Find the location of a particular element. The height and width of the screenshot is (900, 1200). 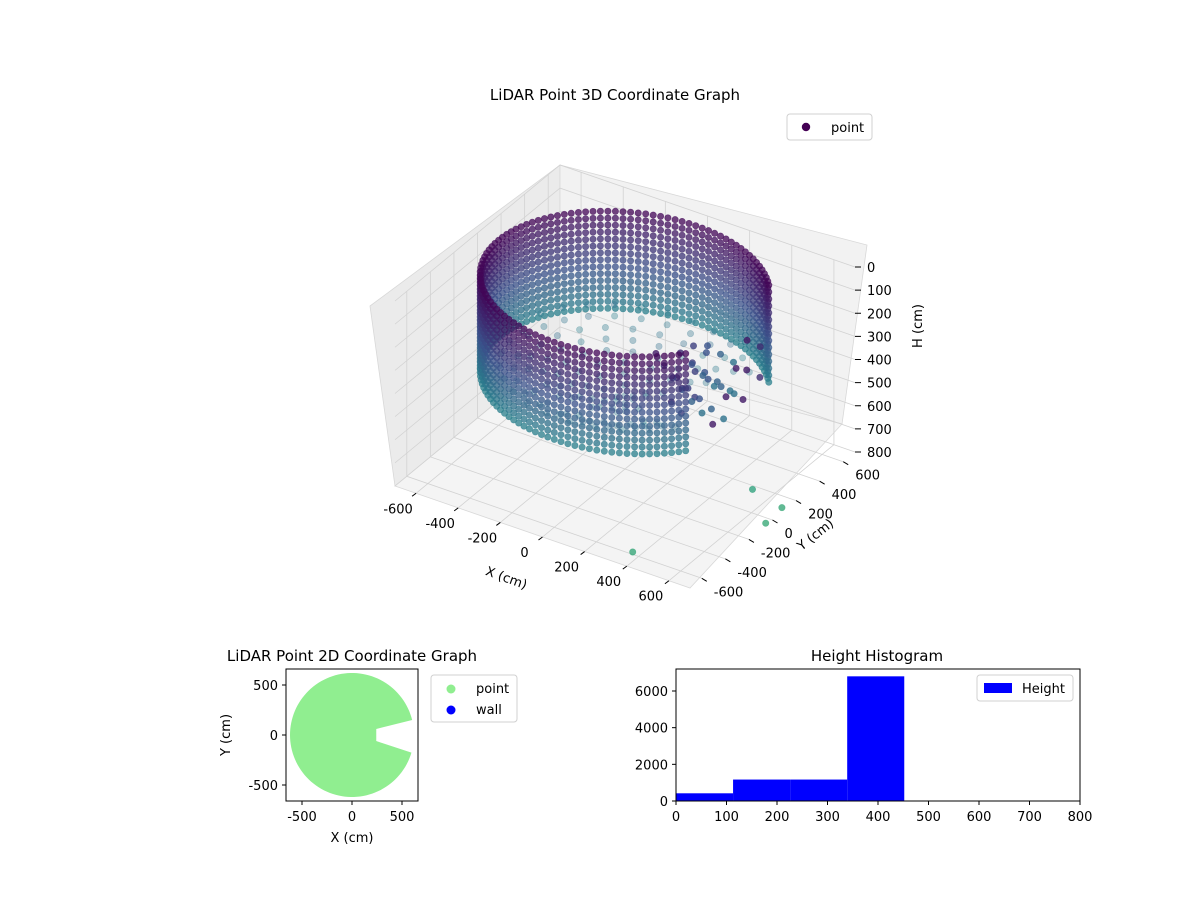

legend-label-wall-2d: wall is located at coordinates (489, 710).